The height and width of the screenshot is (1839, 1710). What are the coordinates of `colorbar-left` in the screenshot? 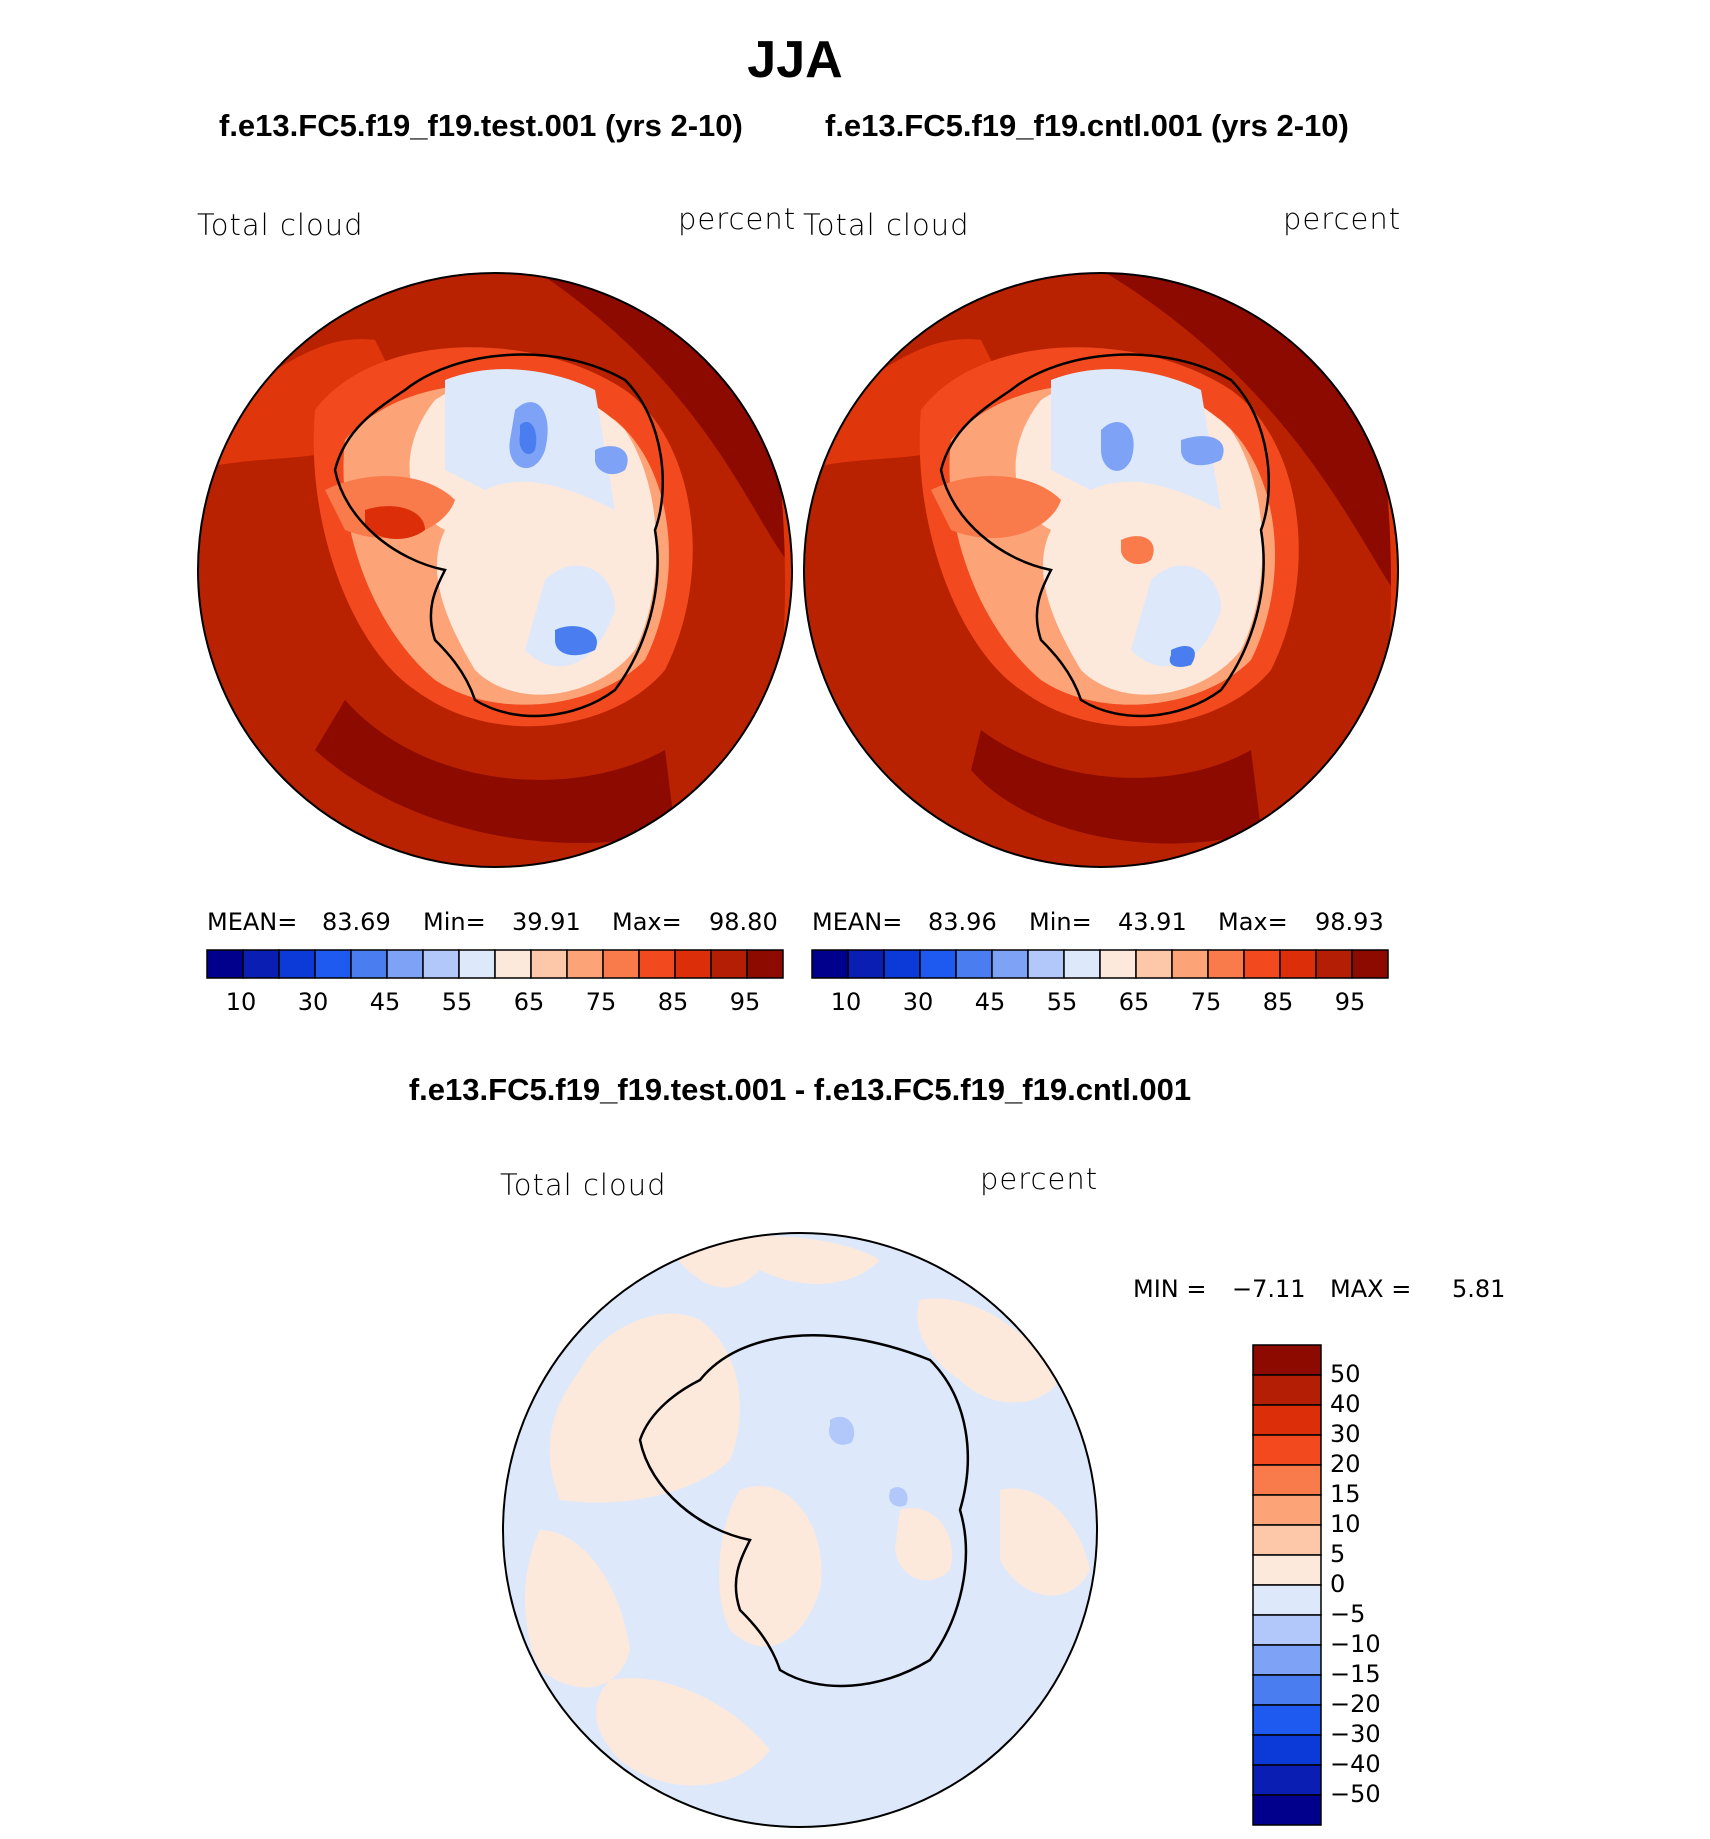 It's located at (495, 964).